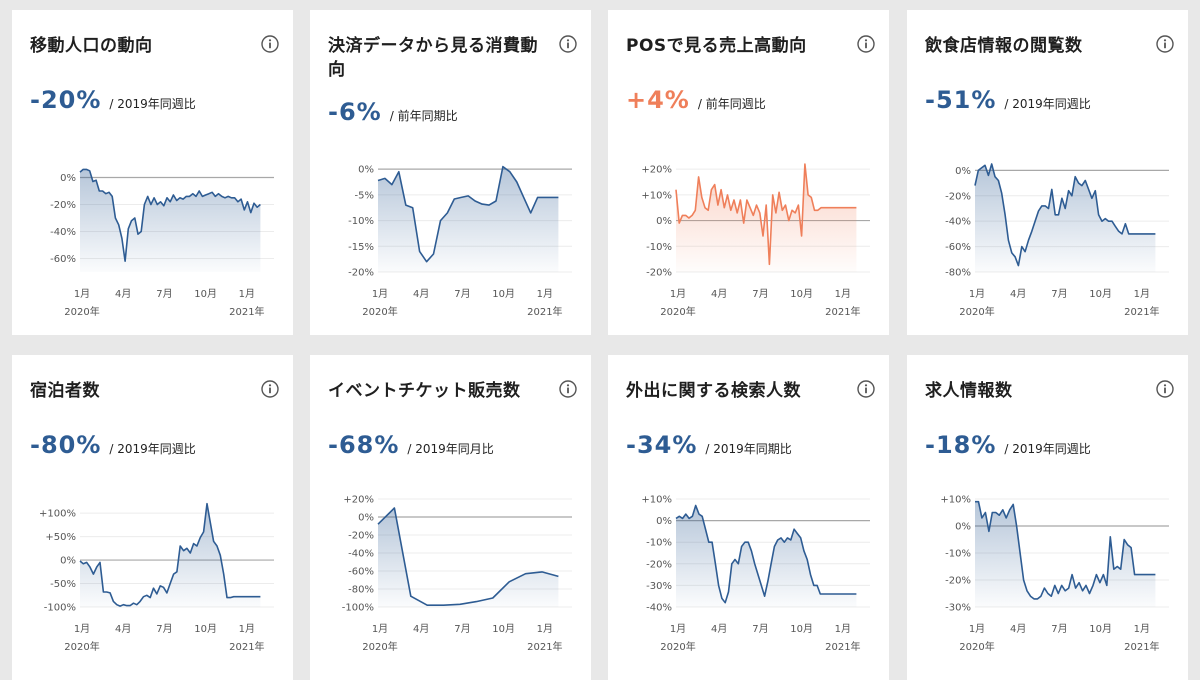 Image resolution: width=1200 pixels, height=680 pixels. I want to click on metric-row: -51% / 2019年同週比, so click(1008, 100).